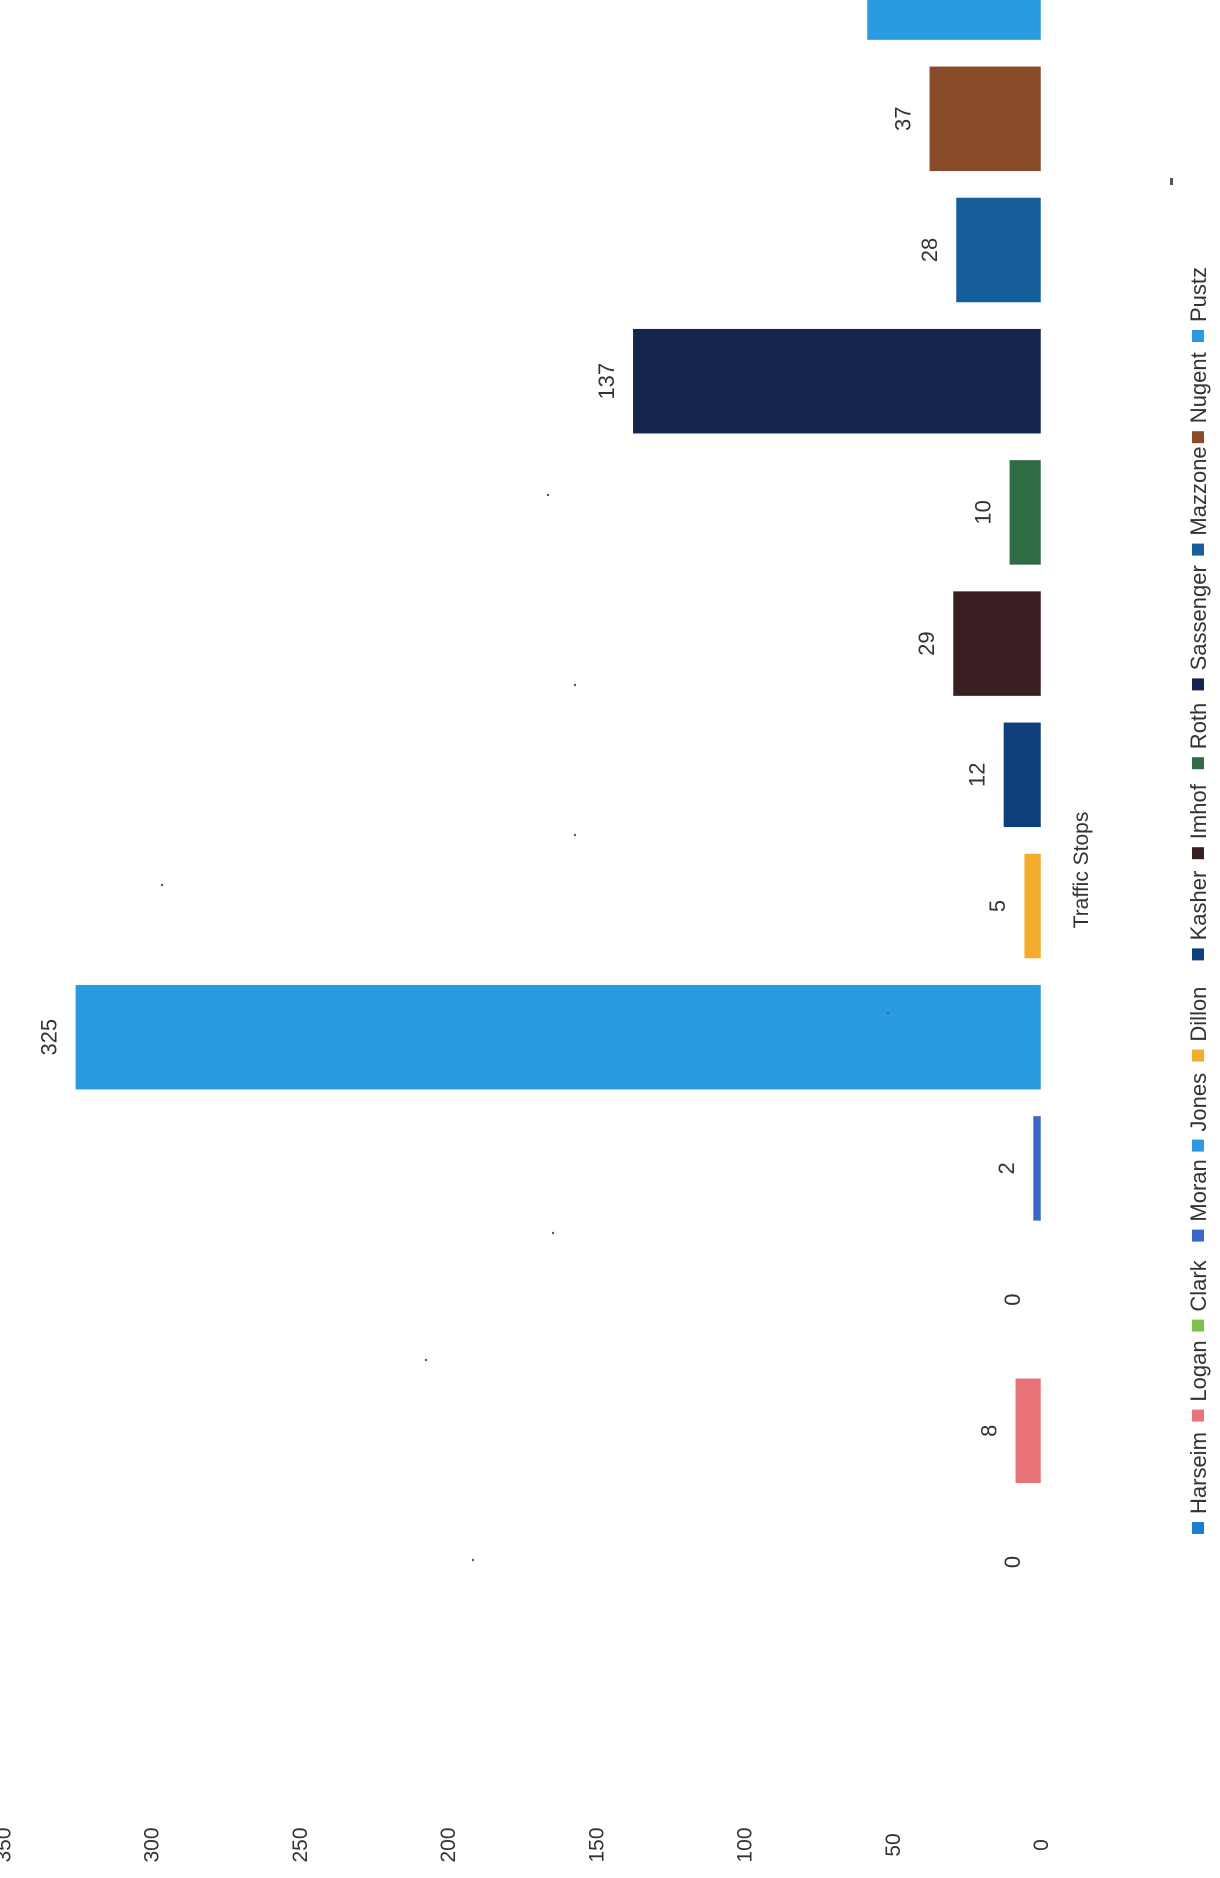  I want to click on bar-kasher, so click(1022, 775).